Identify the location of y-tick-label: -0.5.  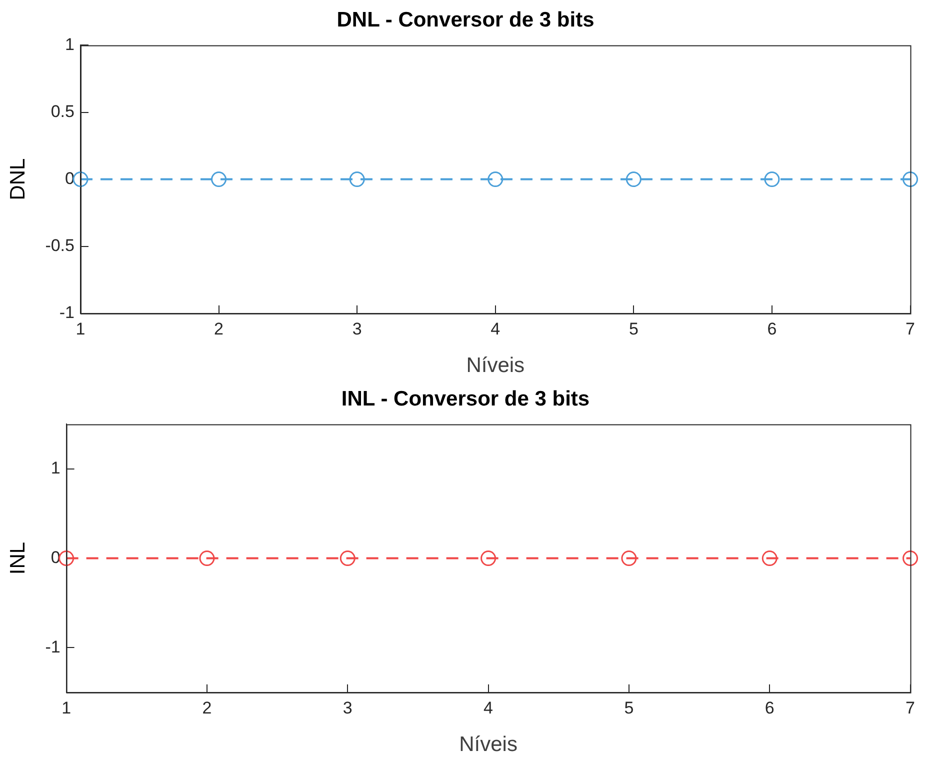
(59, 246).